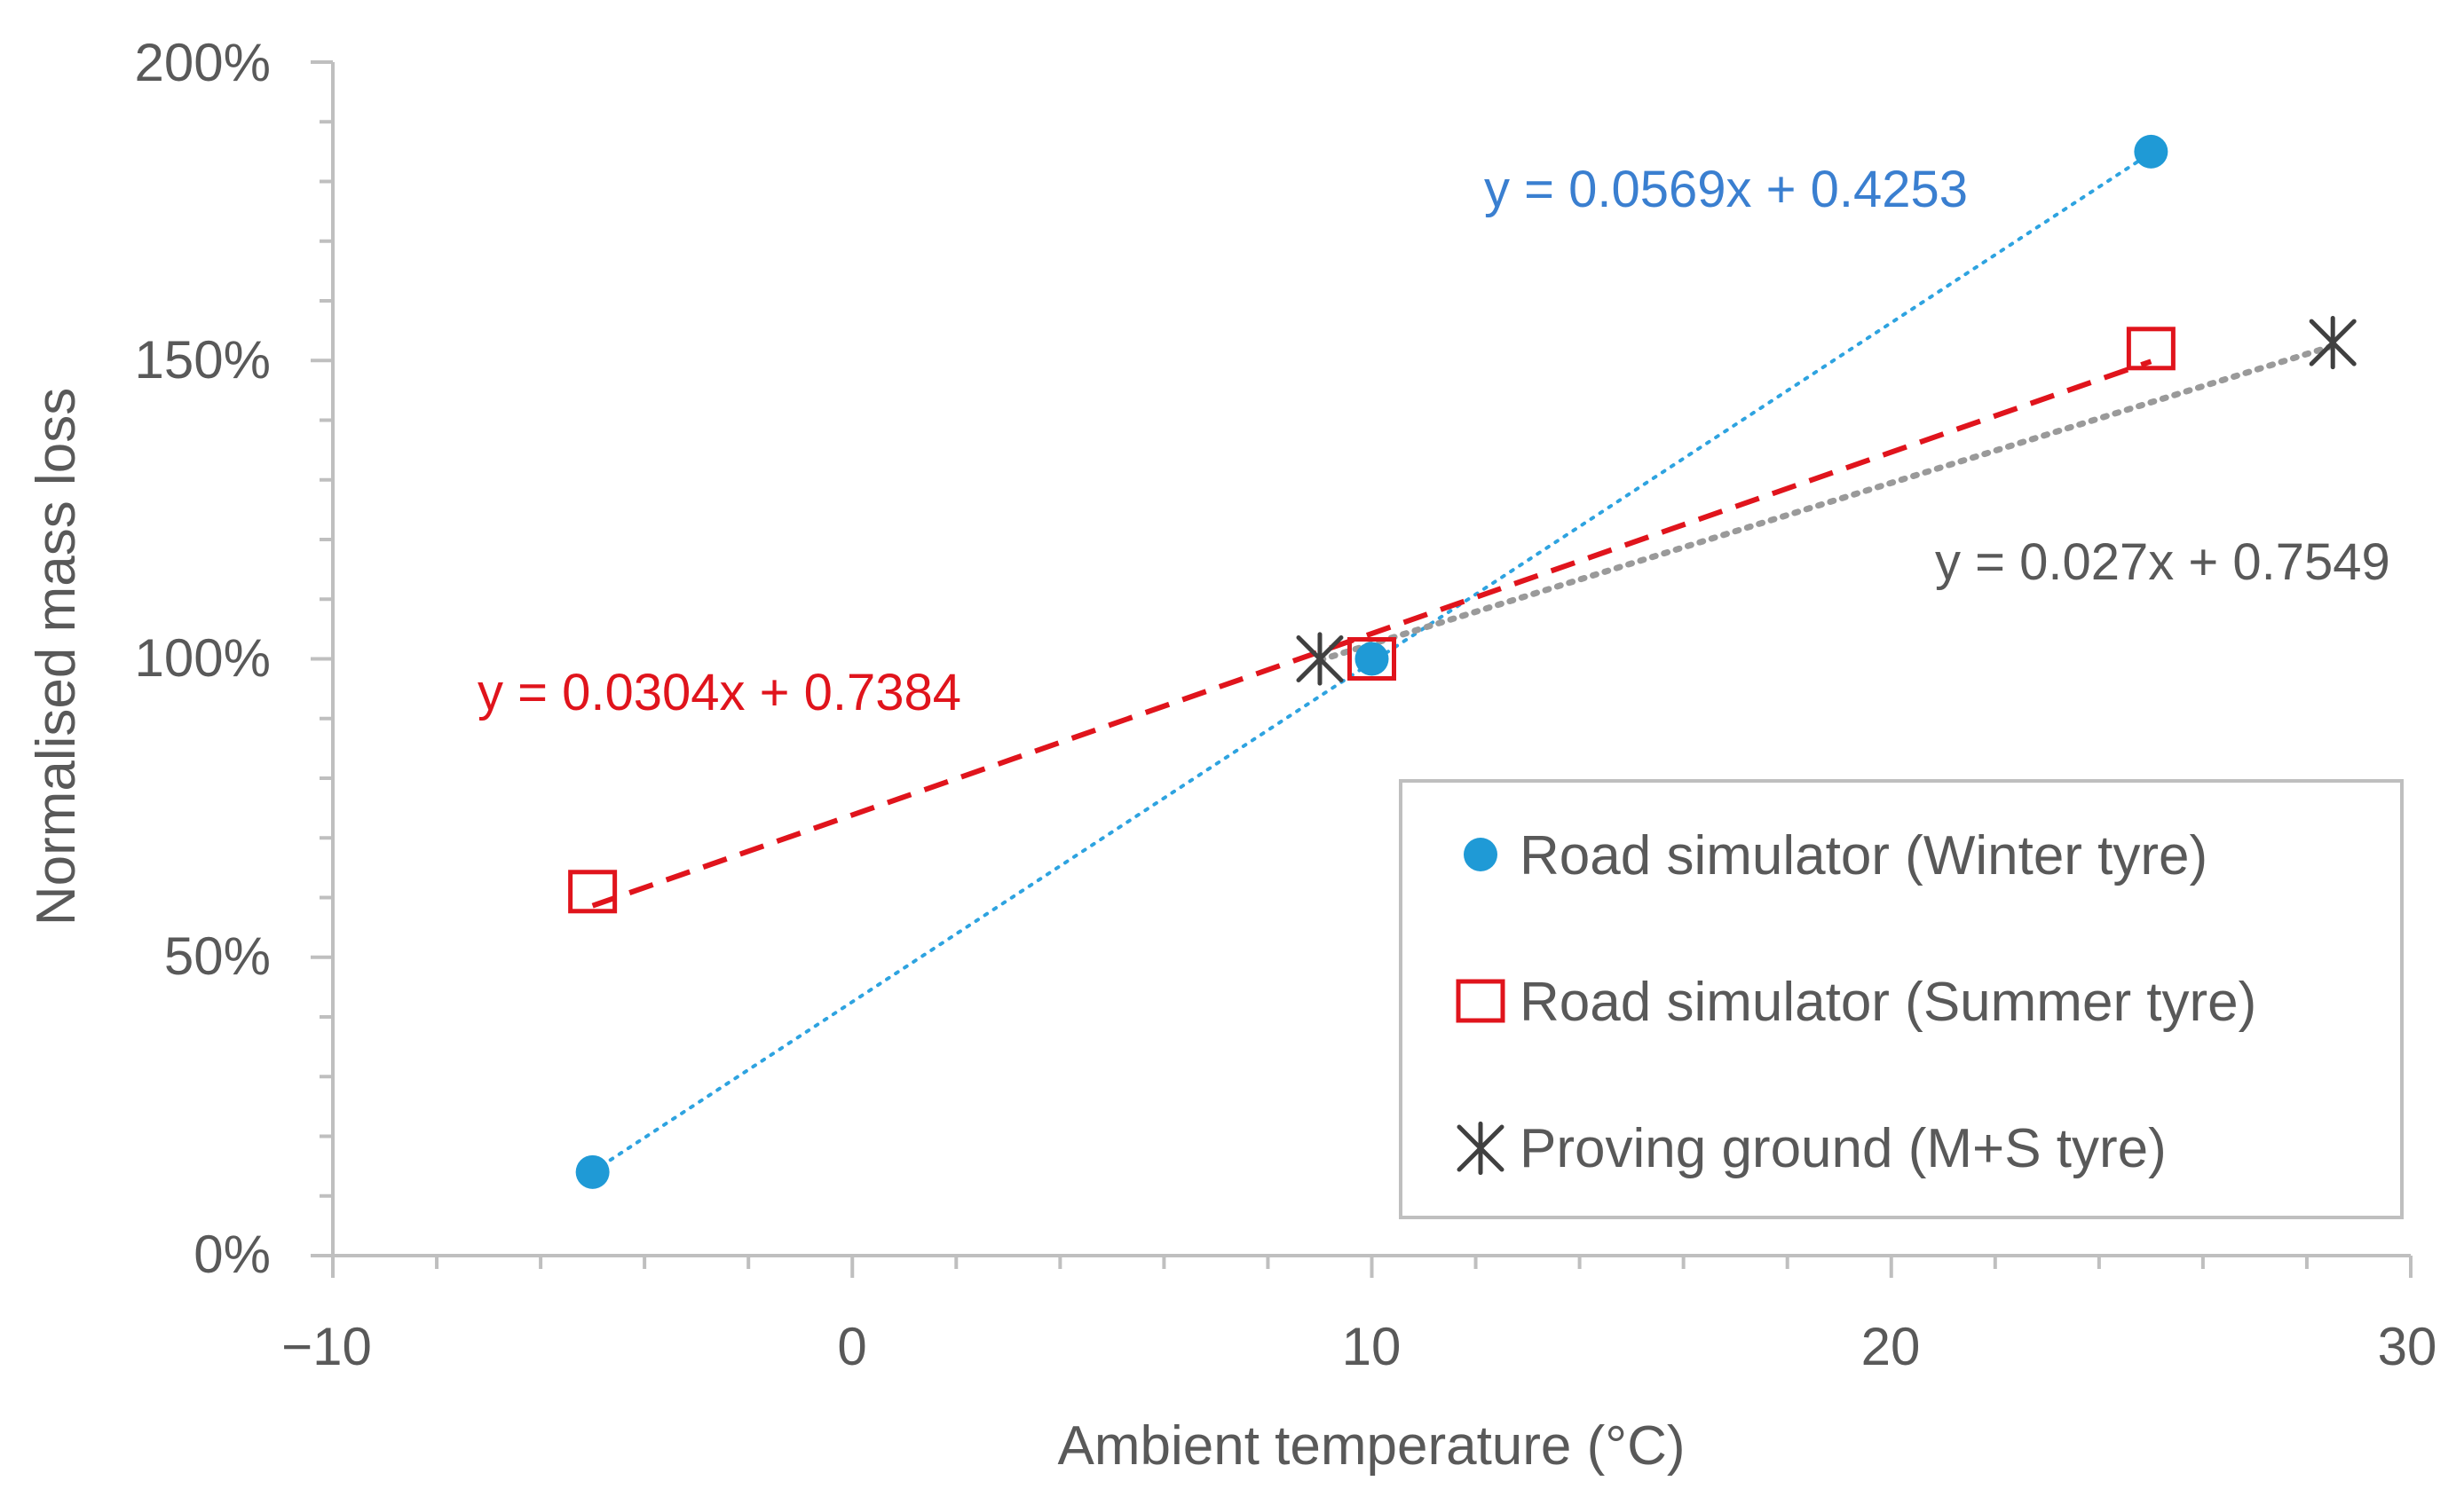  I want to click on y-axis-title: Normalised mass loss, so click(56, 657).